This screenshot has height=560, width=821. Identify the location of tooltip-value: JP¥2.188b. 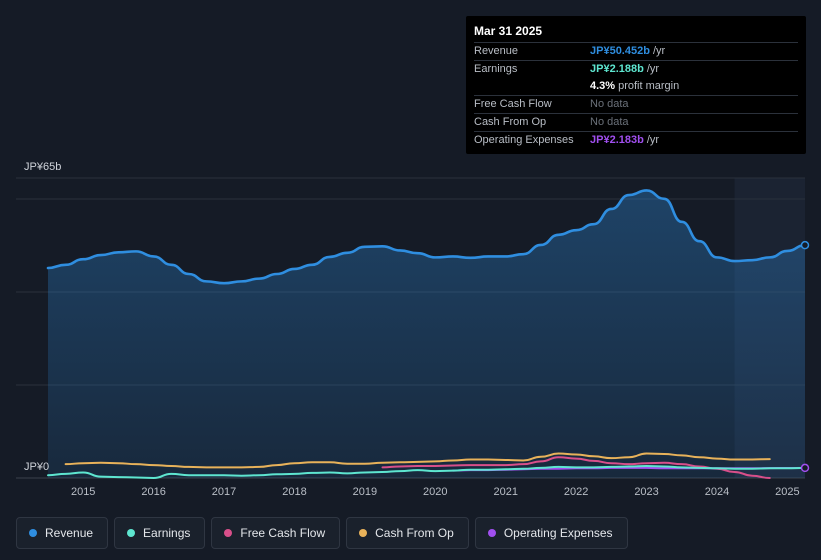
(617, 69).